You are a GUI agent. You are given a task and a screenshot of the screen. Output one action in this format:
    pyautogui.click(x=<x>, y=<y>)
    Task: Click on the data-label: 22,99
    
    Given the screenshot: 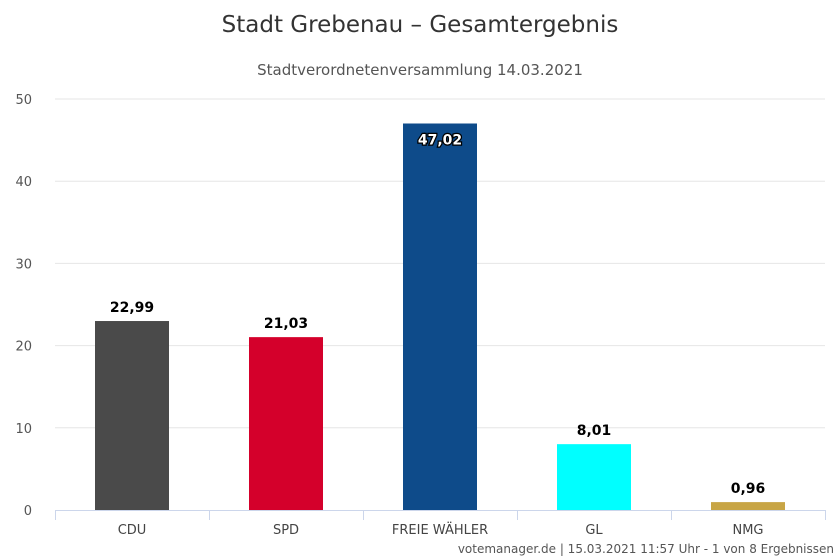 What is the action you would take?
    pyautogui.click(x=132, y=308)
    